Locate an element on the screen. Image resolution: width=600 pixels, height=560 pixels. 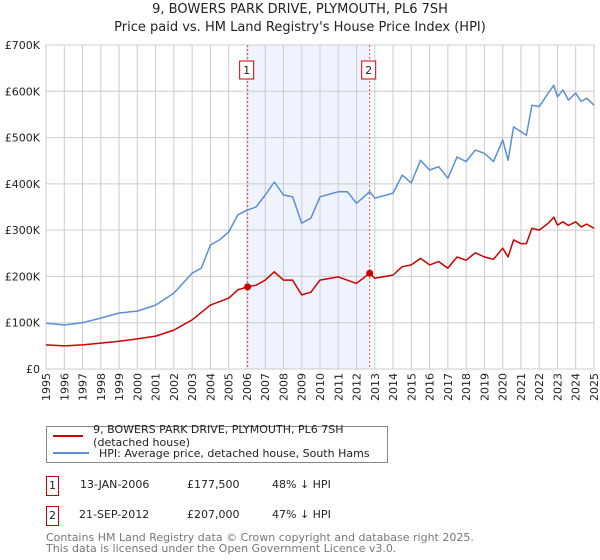
transaction-price: £207,000 is located at coordinates (213, 514).